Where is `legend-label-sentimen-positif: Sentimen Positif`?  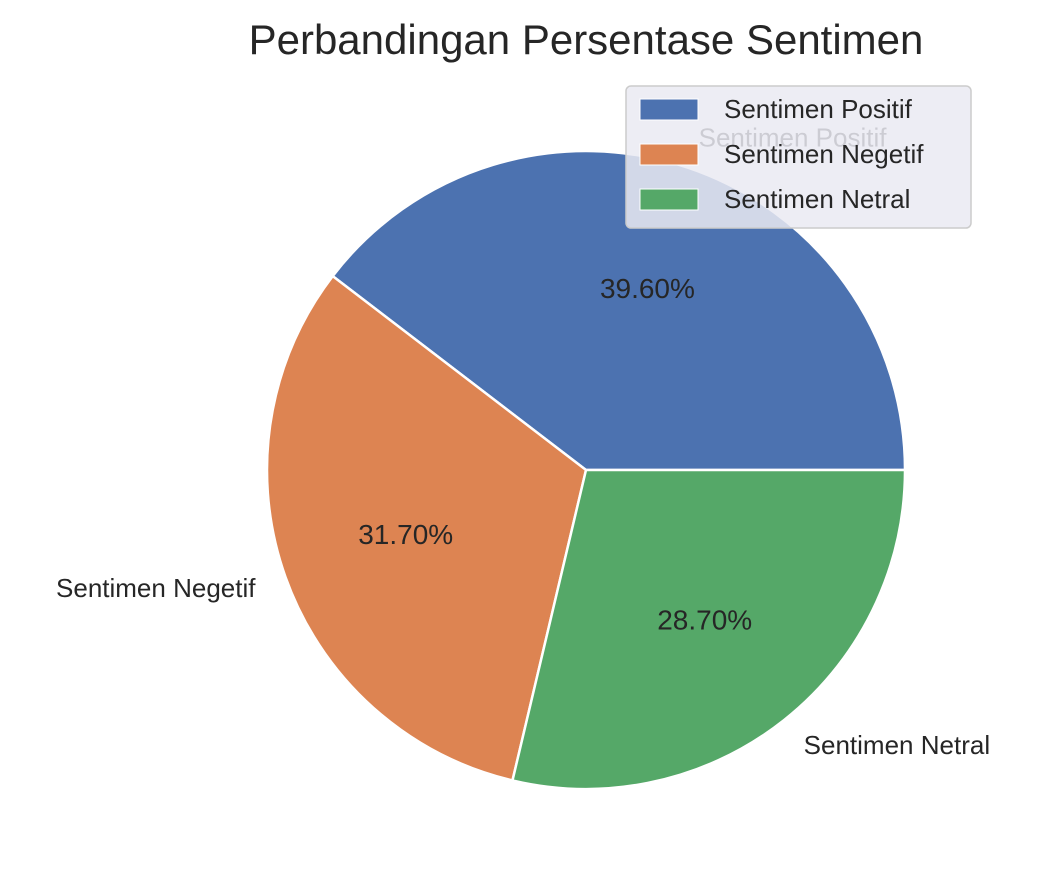
legend-label-sentimen-positif: Sentimen Positif is located at coordinates (818, 109).